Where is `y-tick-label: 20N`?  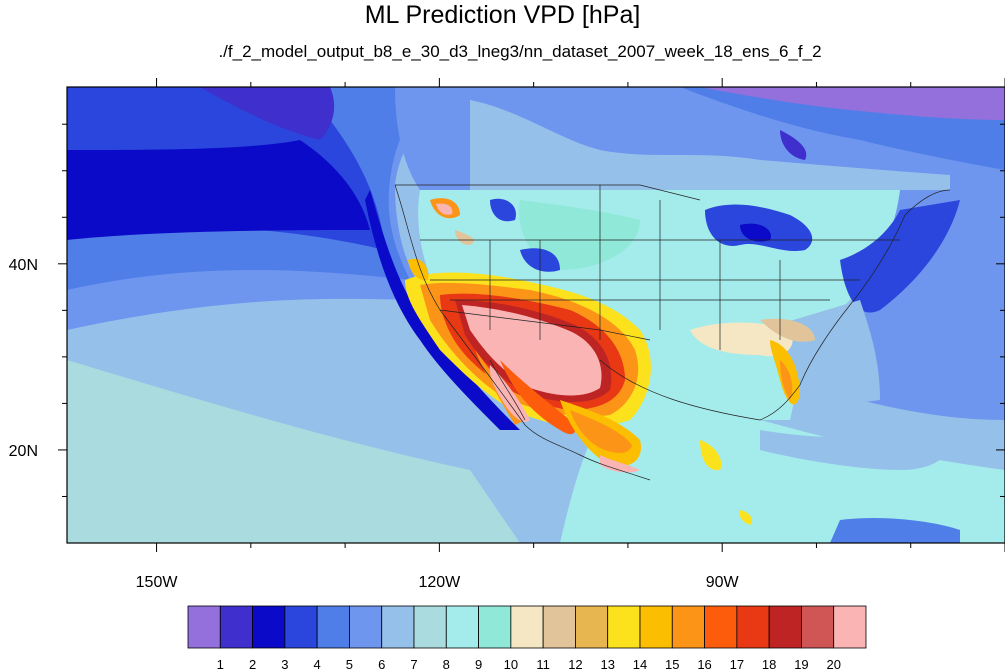 y-tick-label: 20N is located at coordinates (23, 451).